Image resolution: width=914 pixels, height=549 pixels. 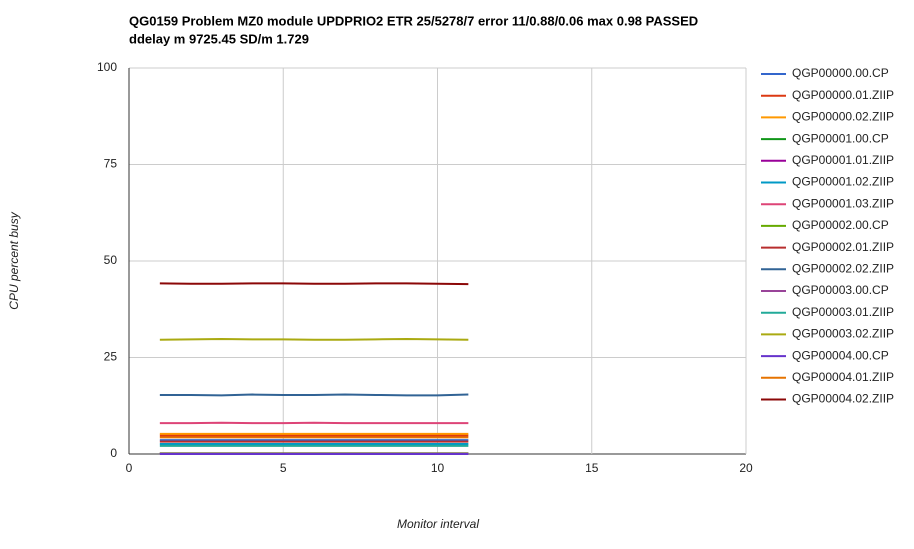 What do you see at coordinates (843, 312) in the screenshot?
I see `legend-label: QGP00003.01.ZIIP` at bounding box center [843, 312].